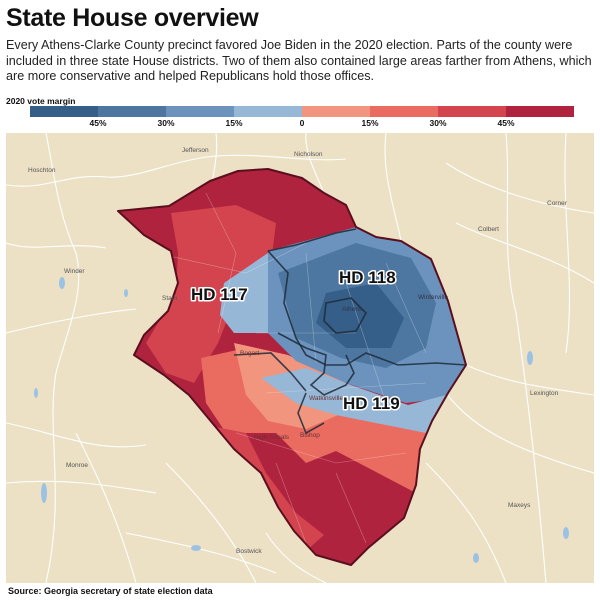 This screenshot has height=603, width=600. I want to click on legend-swatch-r45plus, so click(540, 111).